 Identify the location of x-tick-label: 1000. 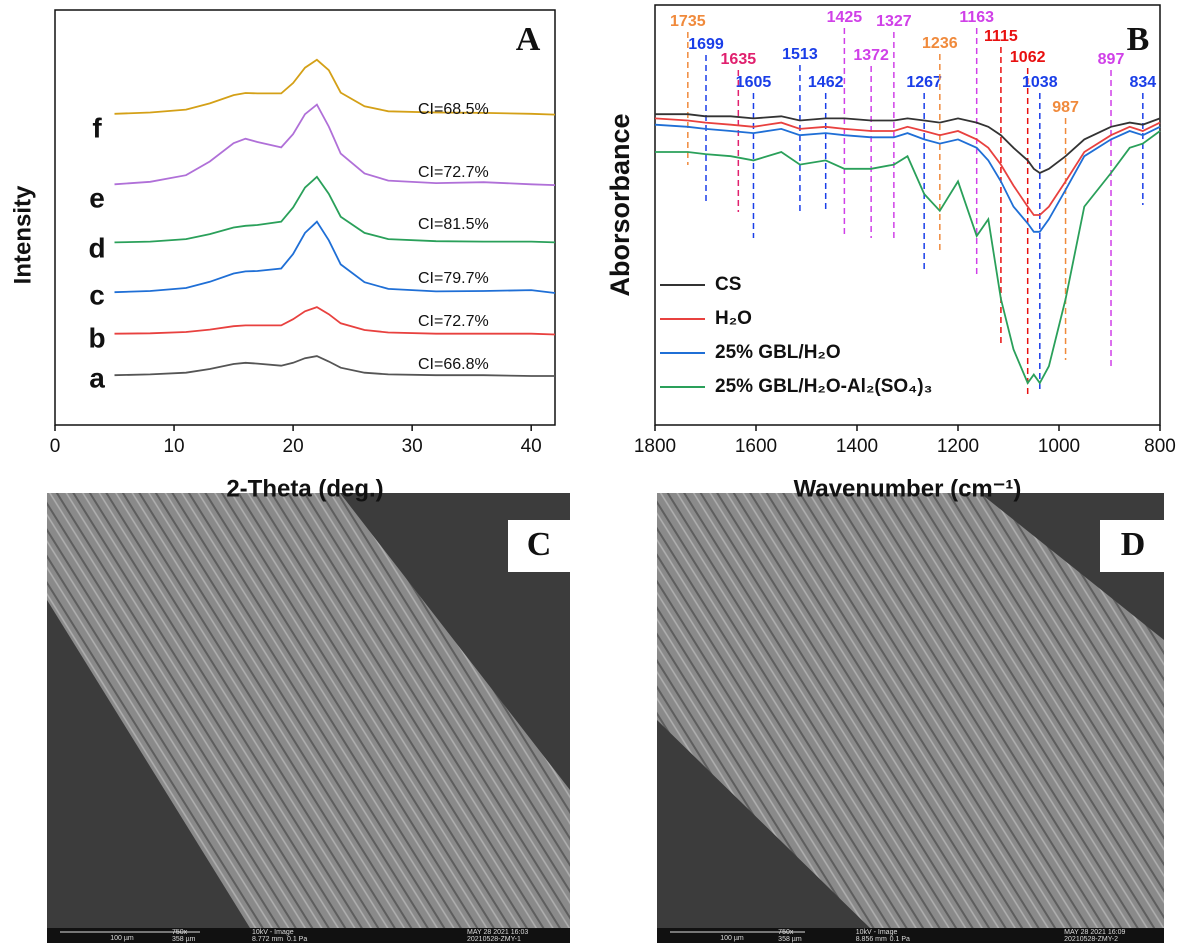
(1059, 446).